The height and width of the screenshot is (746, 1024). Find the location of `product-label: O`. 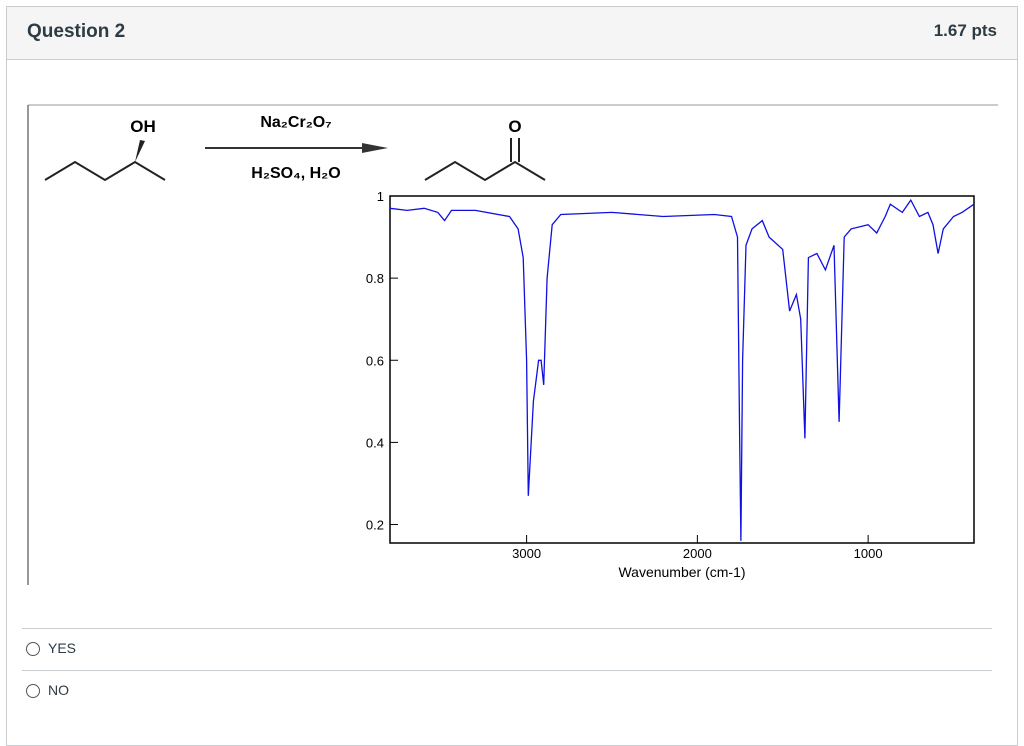

product-label: O is located at coordinates (514, 126).